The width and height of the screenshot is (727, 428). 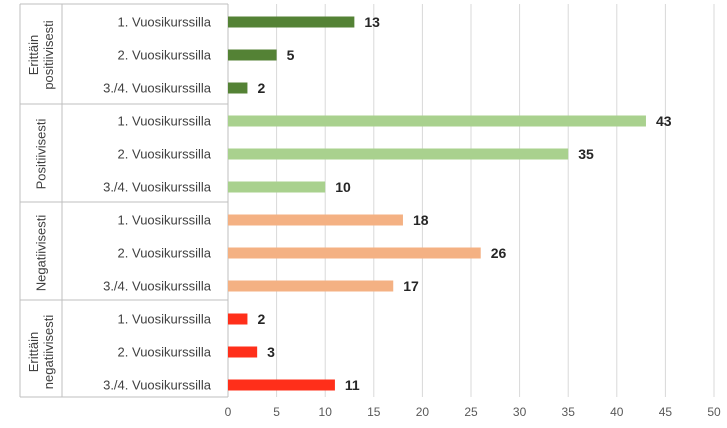 What do you see at coordinates (664, 121) in the screenshot?
I see `data-label: 43` at bounding box center [664, 121].